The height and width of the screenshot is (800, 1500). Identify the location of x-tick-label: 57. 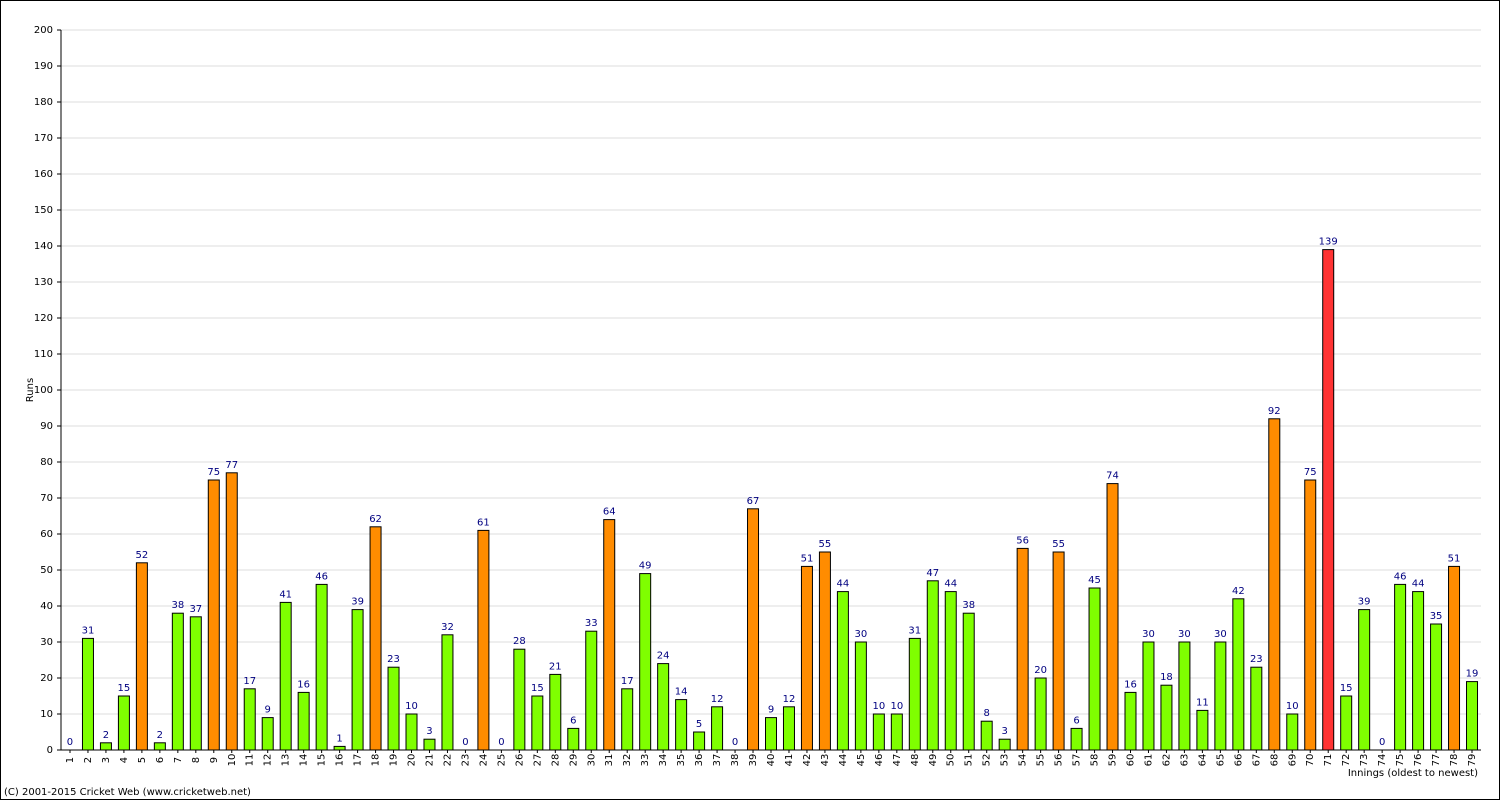
(1077, 760).